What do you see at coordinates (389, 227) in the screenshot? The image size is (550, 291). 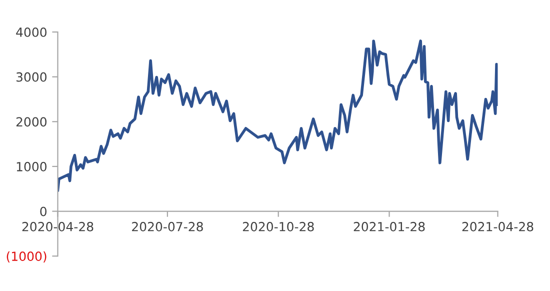 I see `x-tick-label: 2021-01-28` at bounding box center [389, 227].